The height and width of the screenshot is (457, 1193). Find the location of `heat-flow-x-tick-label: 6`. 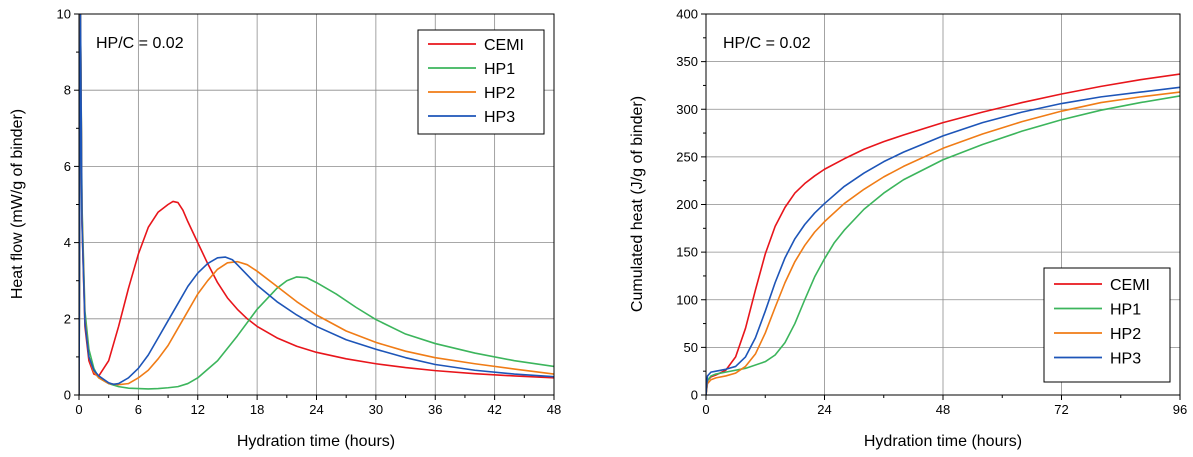

heat-flow-x-tick-label: 6 is located at coordinates (138, 409).